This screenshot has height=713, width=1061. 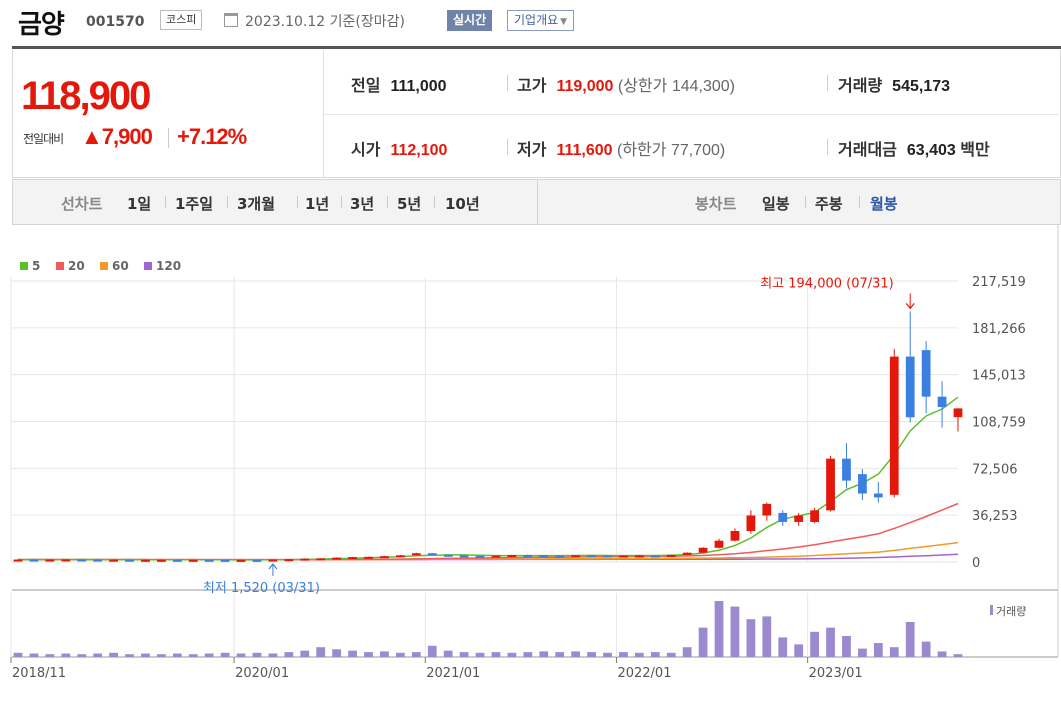 What do you see at coordinates (894, 84) in the screenshot?
I see `volume-stat: 거래량 545,173` at bounding box center [894, 84].